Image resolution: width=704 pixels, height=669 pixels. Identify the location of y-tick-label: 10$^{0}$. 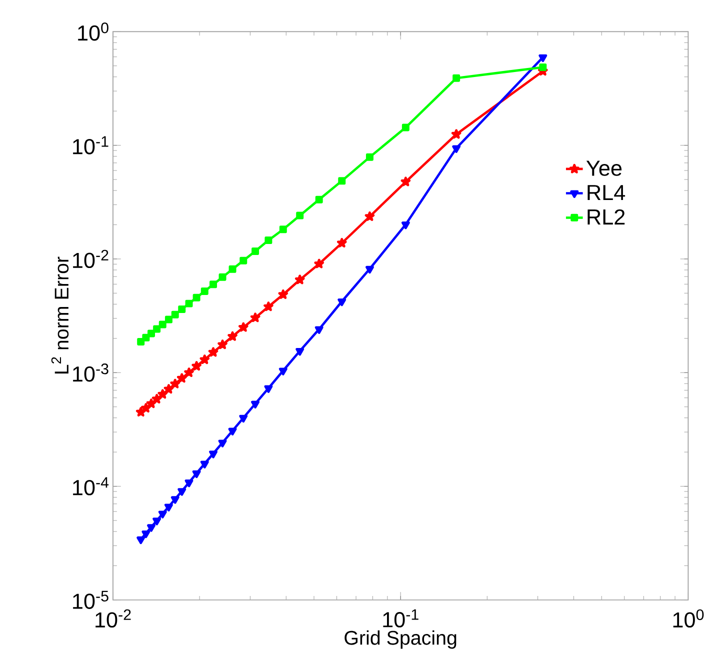
(93, 31).